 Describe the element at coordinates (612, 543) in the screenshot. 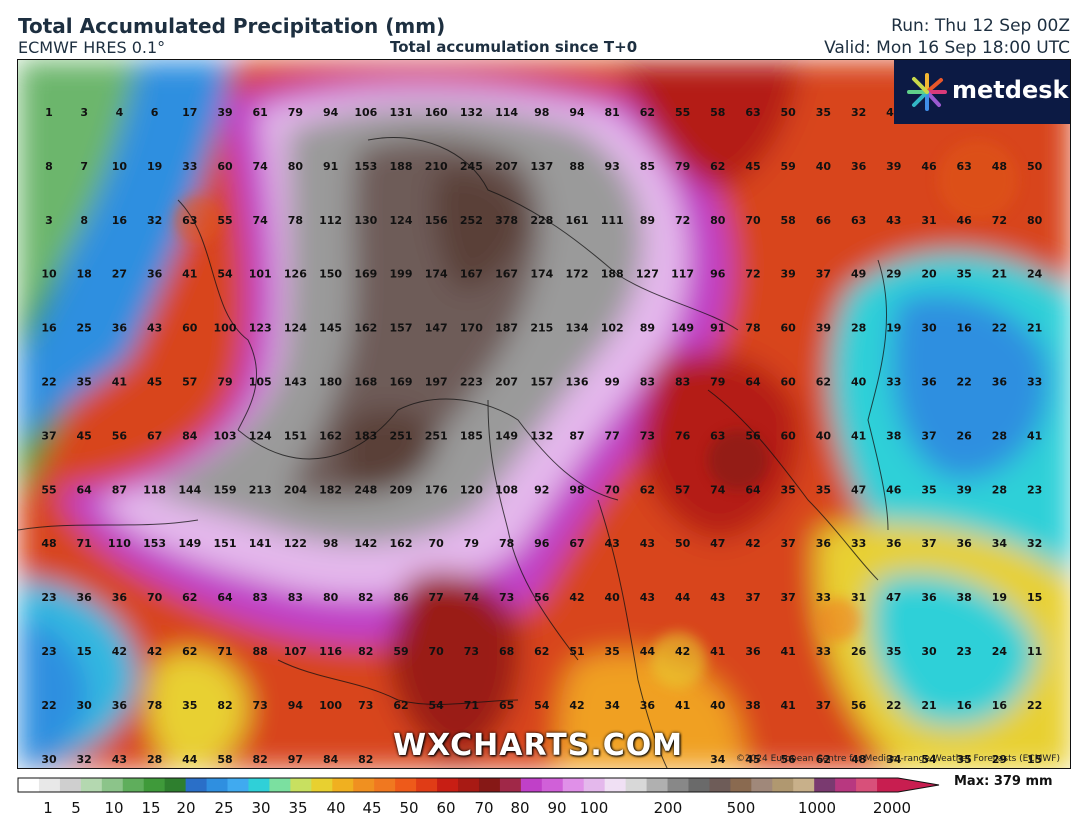

I see `grid-value: 43` at that location.